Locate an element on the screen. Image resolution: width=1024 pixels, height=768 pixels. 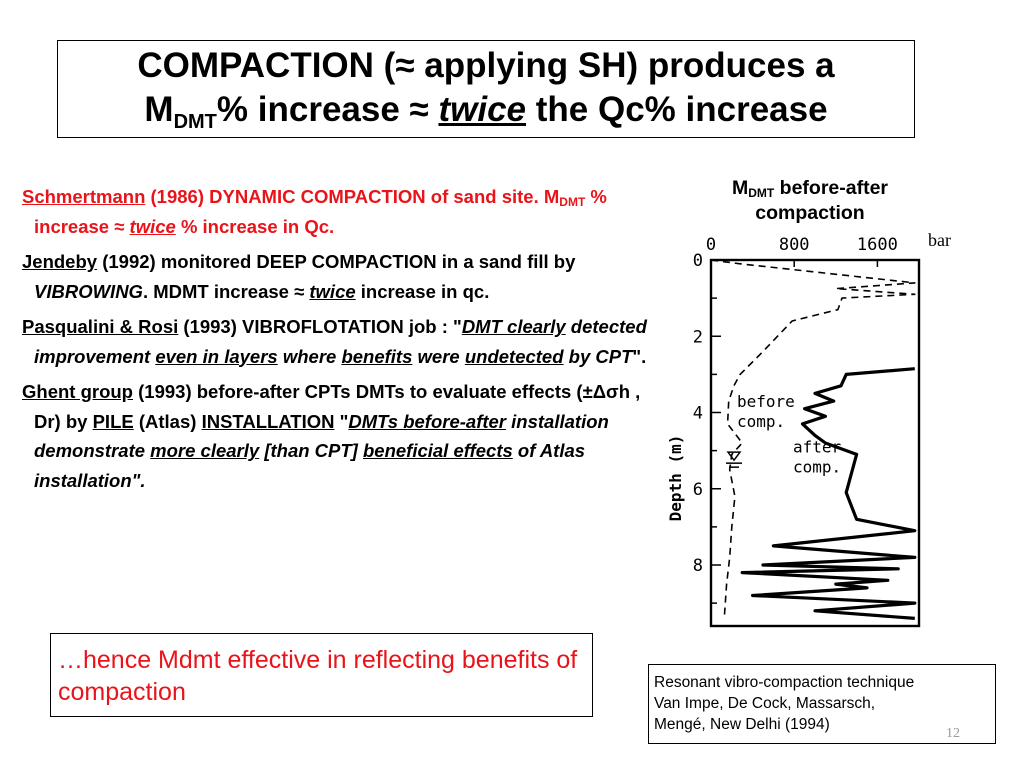
before-comp-annotation-line: before is located at coordinates (766, 401).